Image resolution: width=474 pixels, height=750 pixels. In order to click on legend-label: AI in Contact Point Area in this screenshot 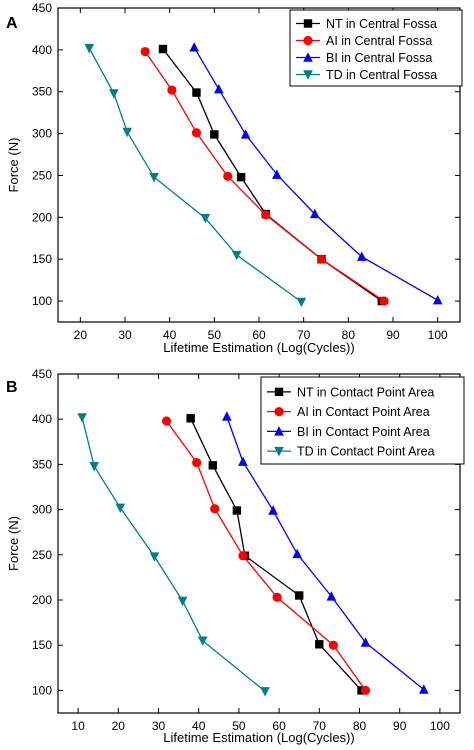, I will do `click(363, 412)`.